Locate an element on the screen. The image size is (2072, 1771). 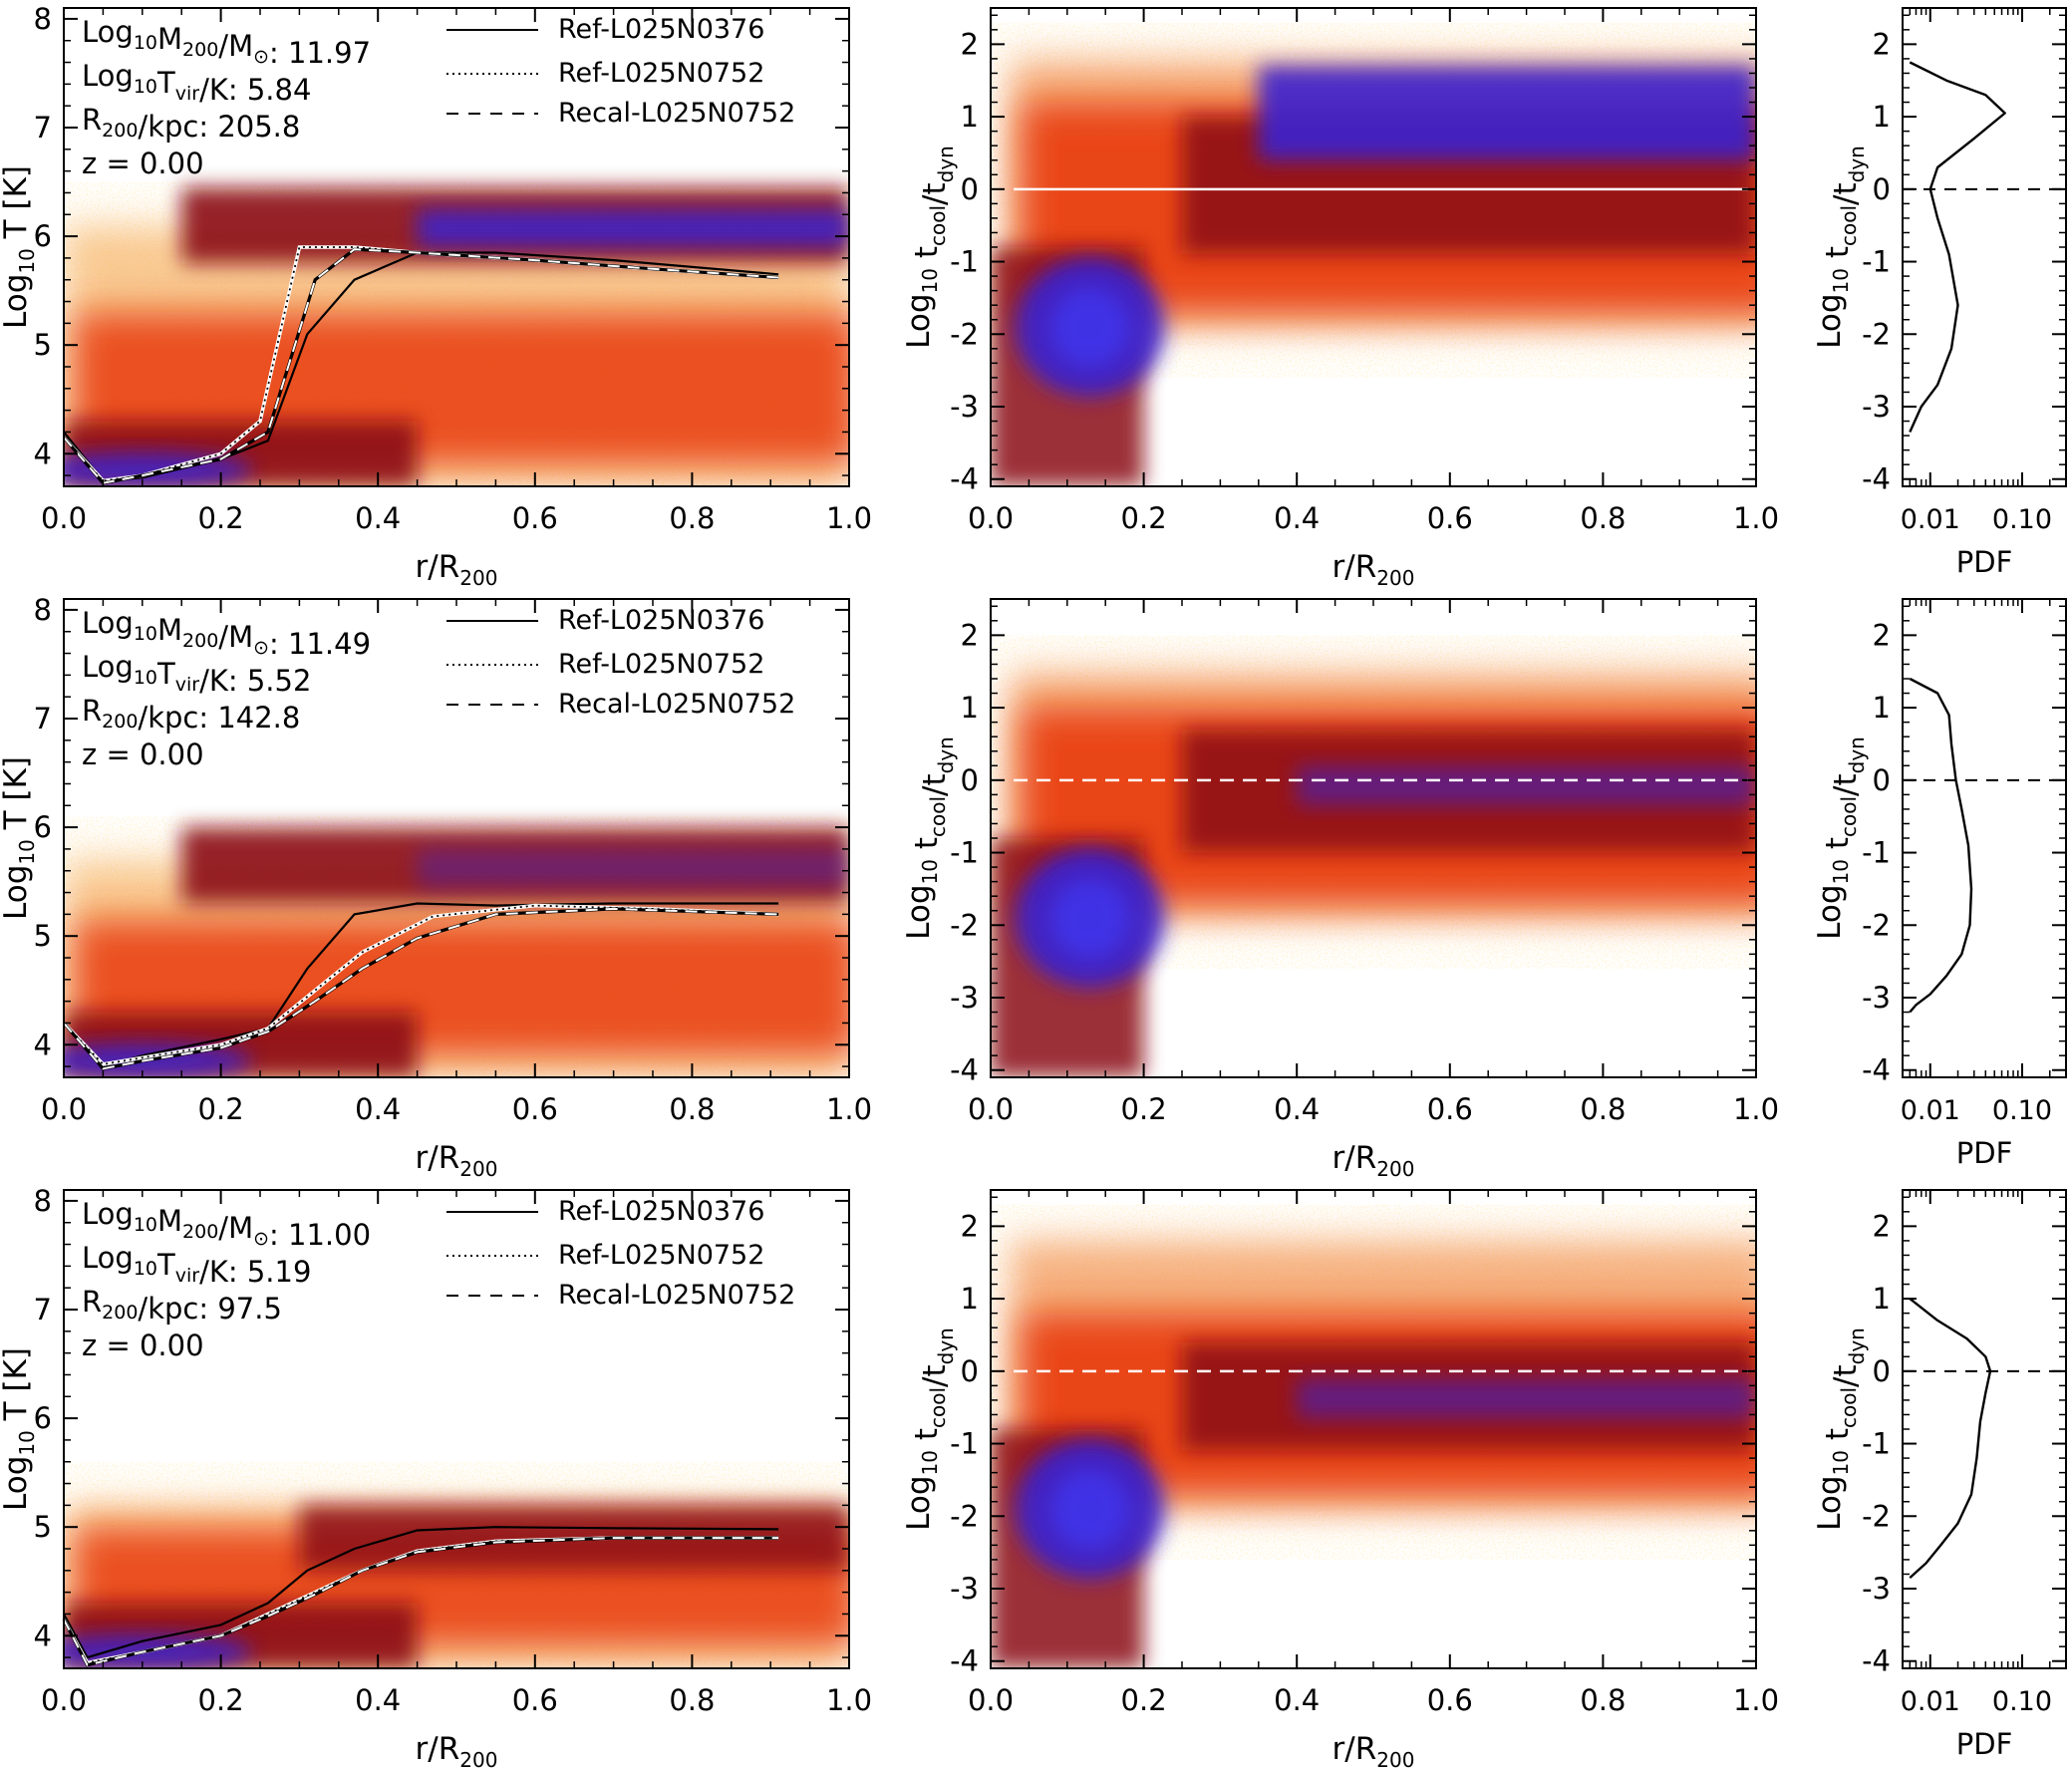
tcool-xtick-label: 0.4 is located at coordinates (1297, 518).